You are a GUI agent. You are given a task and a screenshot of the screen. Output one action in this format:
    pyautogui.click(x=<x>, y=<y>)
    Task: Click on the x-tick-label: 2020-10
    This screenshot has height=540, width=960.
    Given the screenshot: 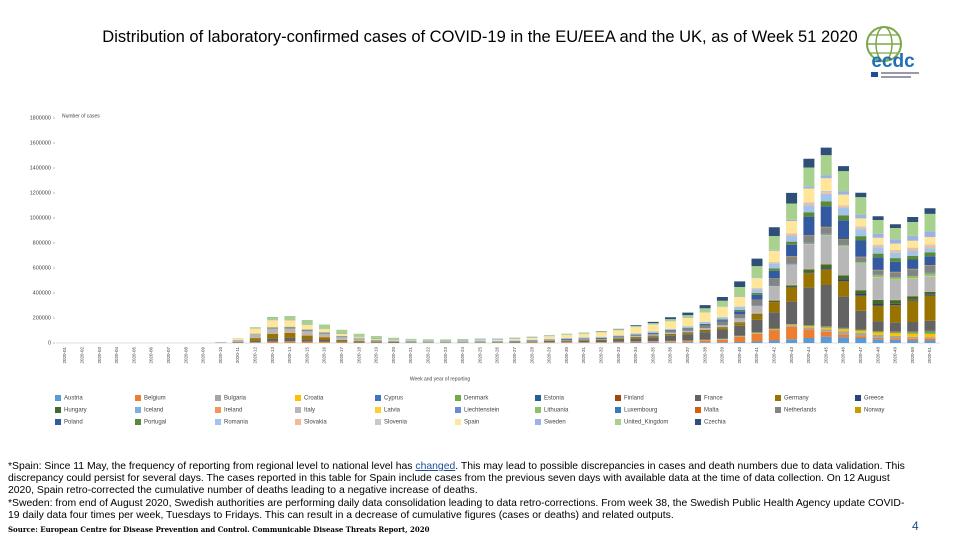 What is the action you would take?
    pyautogui.click(x=220, y=355)
    